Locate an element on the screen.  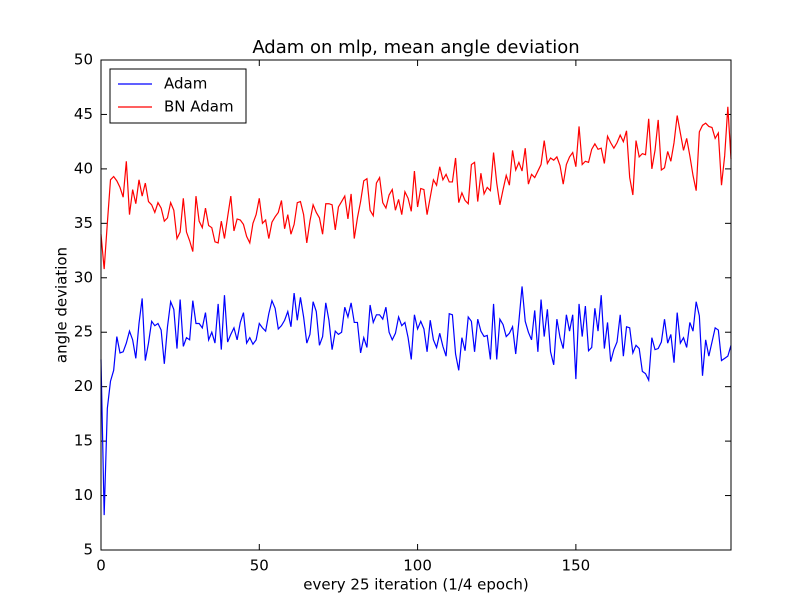
y-tick-label: 5 is located at coordinates (88, 550).